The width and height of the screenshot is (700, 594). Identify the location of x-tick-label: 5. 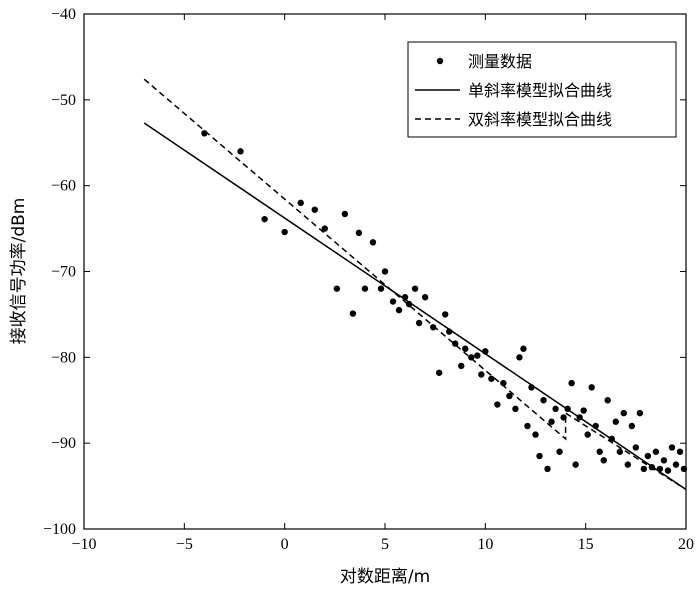
(385, 544).